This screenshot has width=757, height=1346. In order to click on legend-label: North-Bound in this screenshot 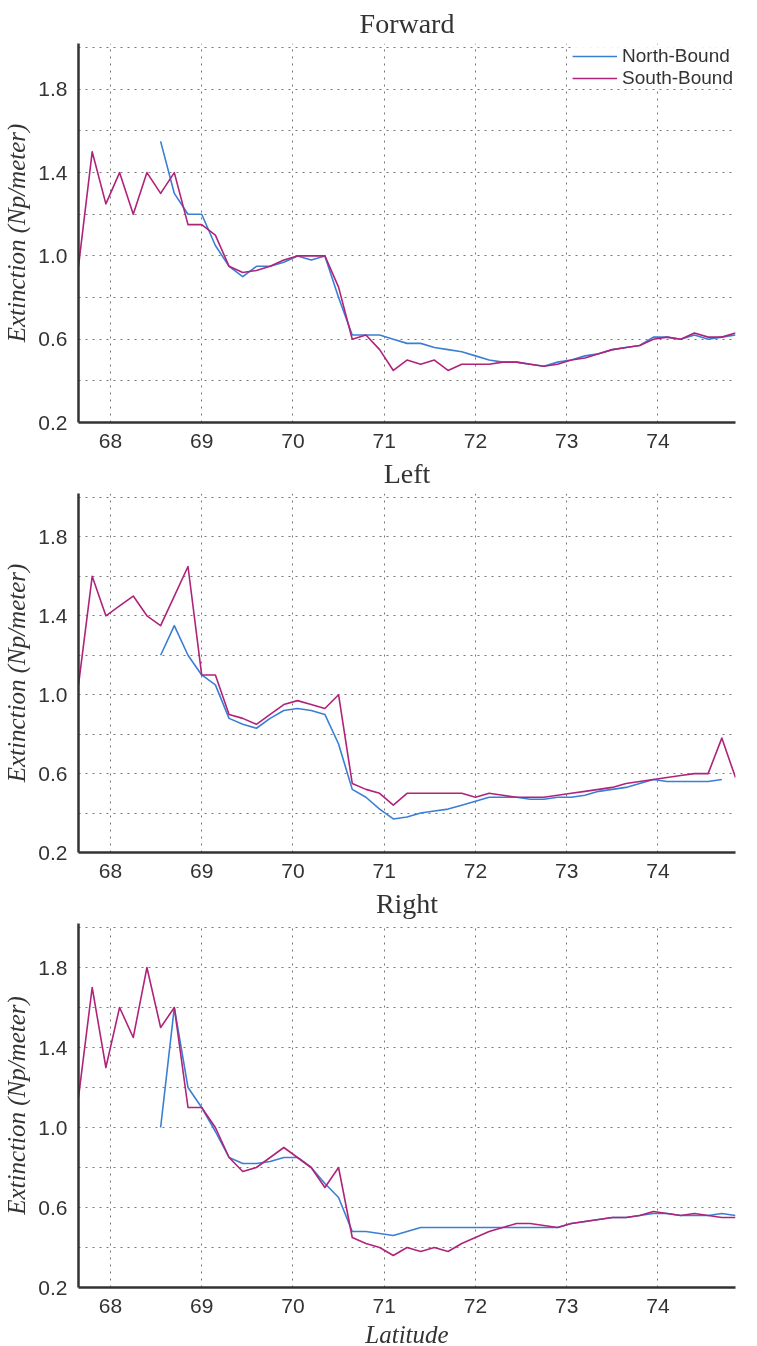, I will do `click(676, 56)`.